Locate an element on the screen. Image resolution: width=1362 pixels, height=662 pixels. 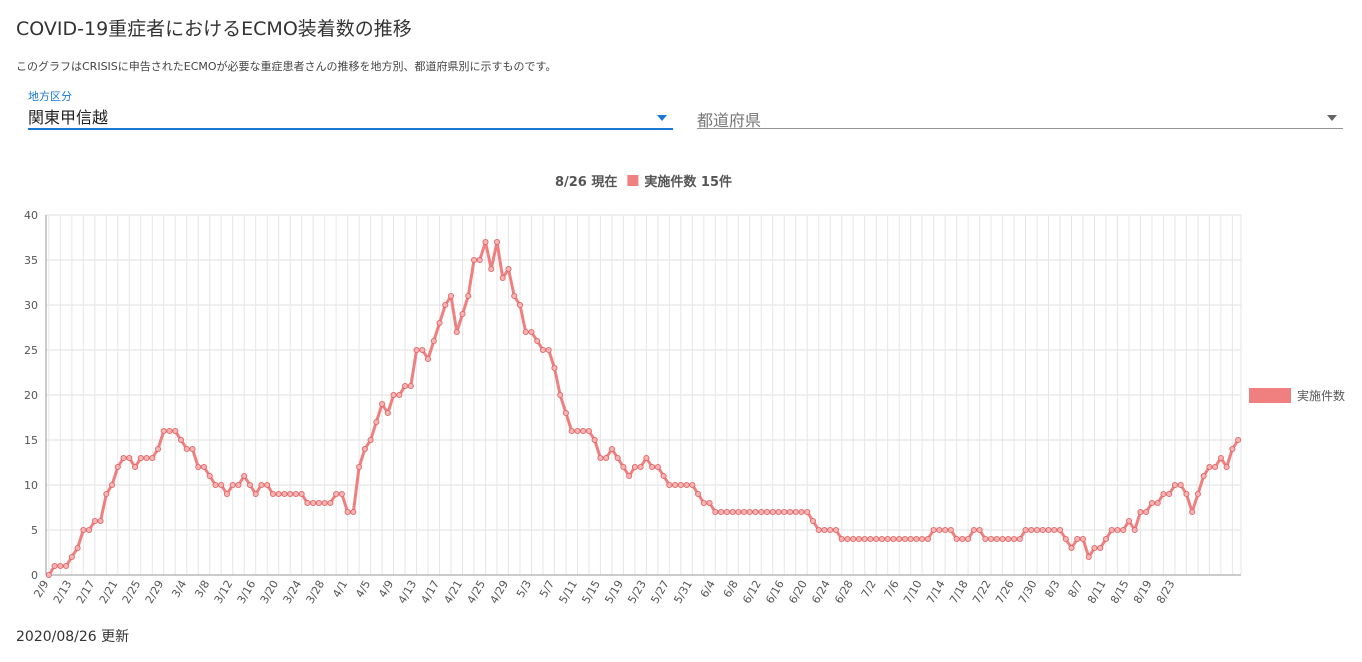
legend-label: 実施件数 is located at coordinates (1321, 395).